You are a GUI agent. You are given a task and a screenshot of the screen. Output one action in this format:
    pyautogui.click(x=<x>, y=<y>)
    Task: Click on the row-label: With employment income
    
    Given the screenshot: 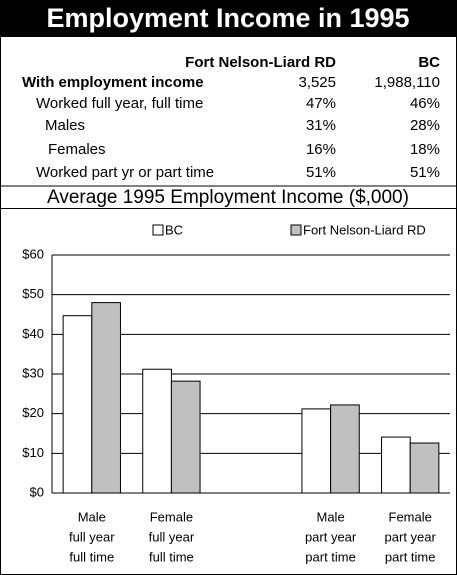 What is the action you would take?
    pyautogui.click(x=113, y=82)
    